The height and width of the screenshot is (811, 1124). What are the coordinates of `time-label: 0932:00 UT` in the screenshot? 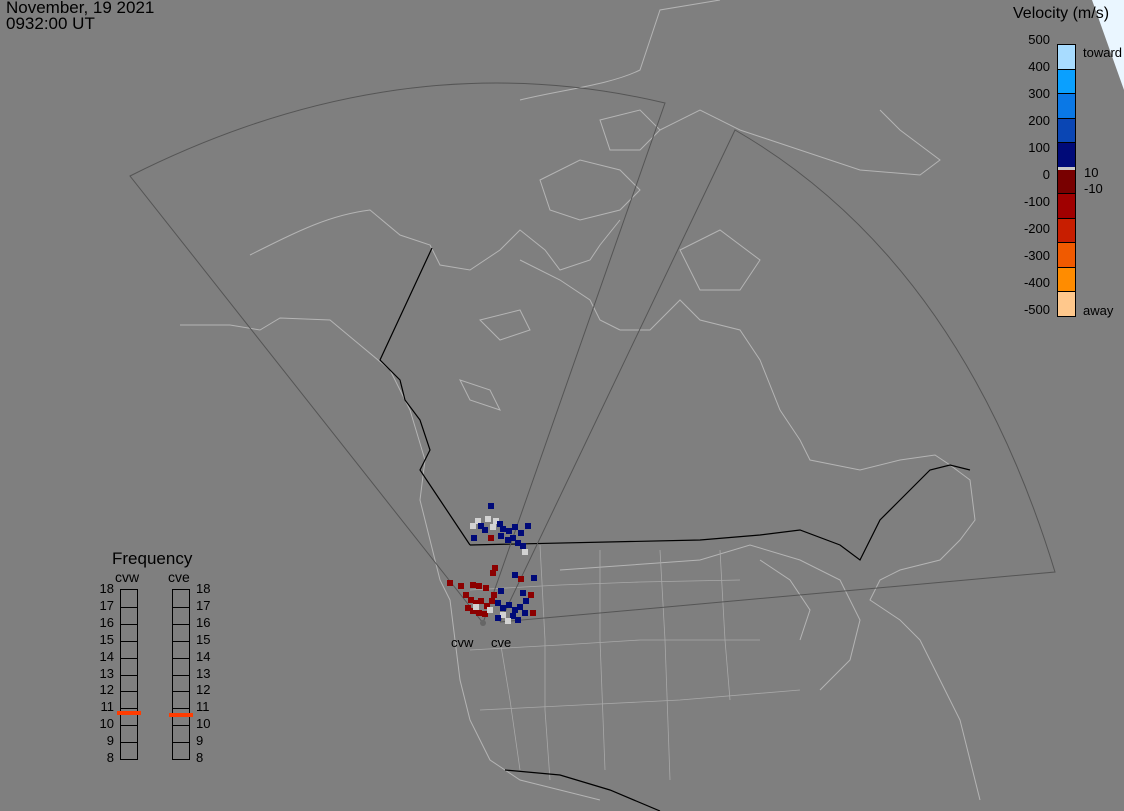 It's located at (50, 23).